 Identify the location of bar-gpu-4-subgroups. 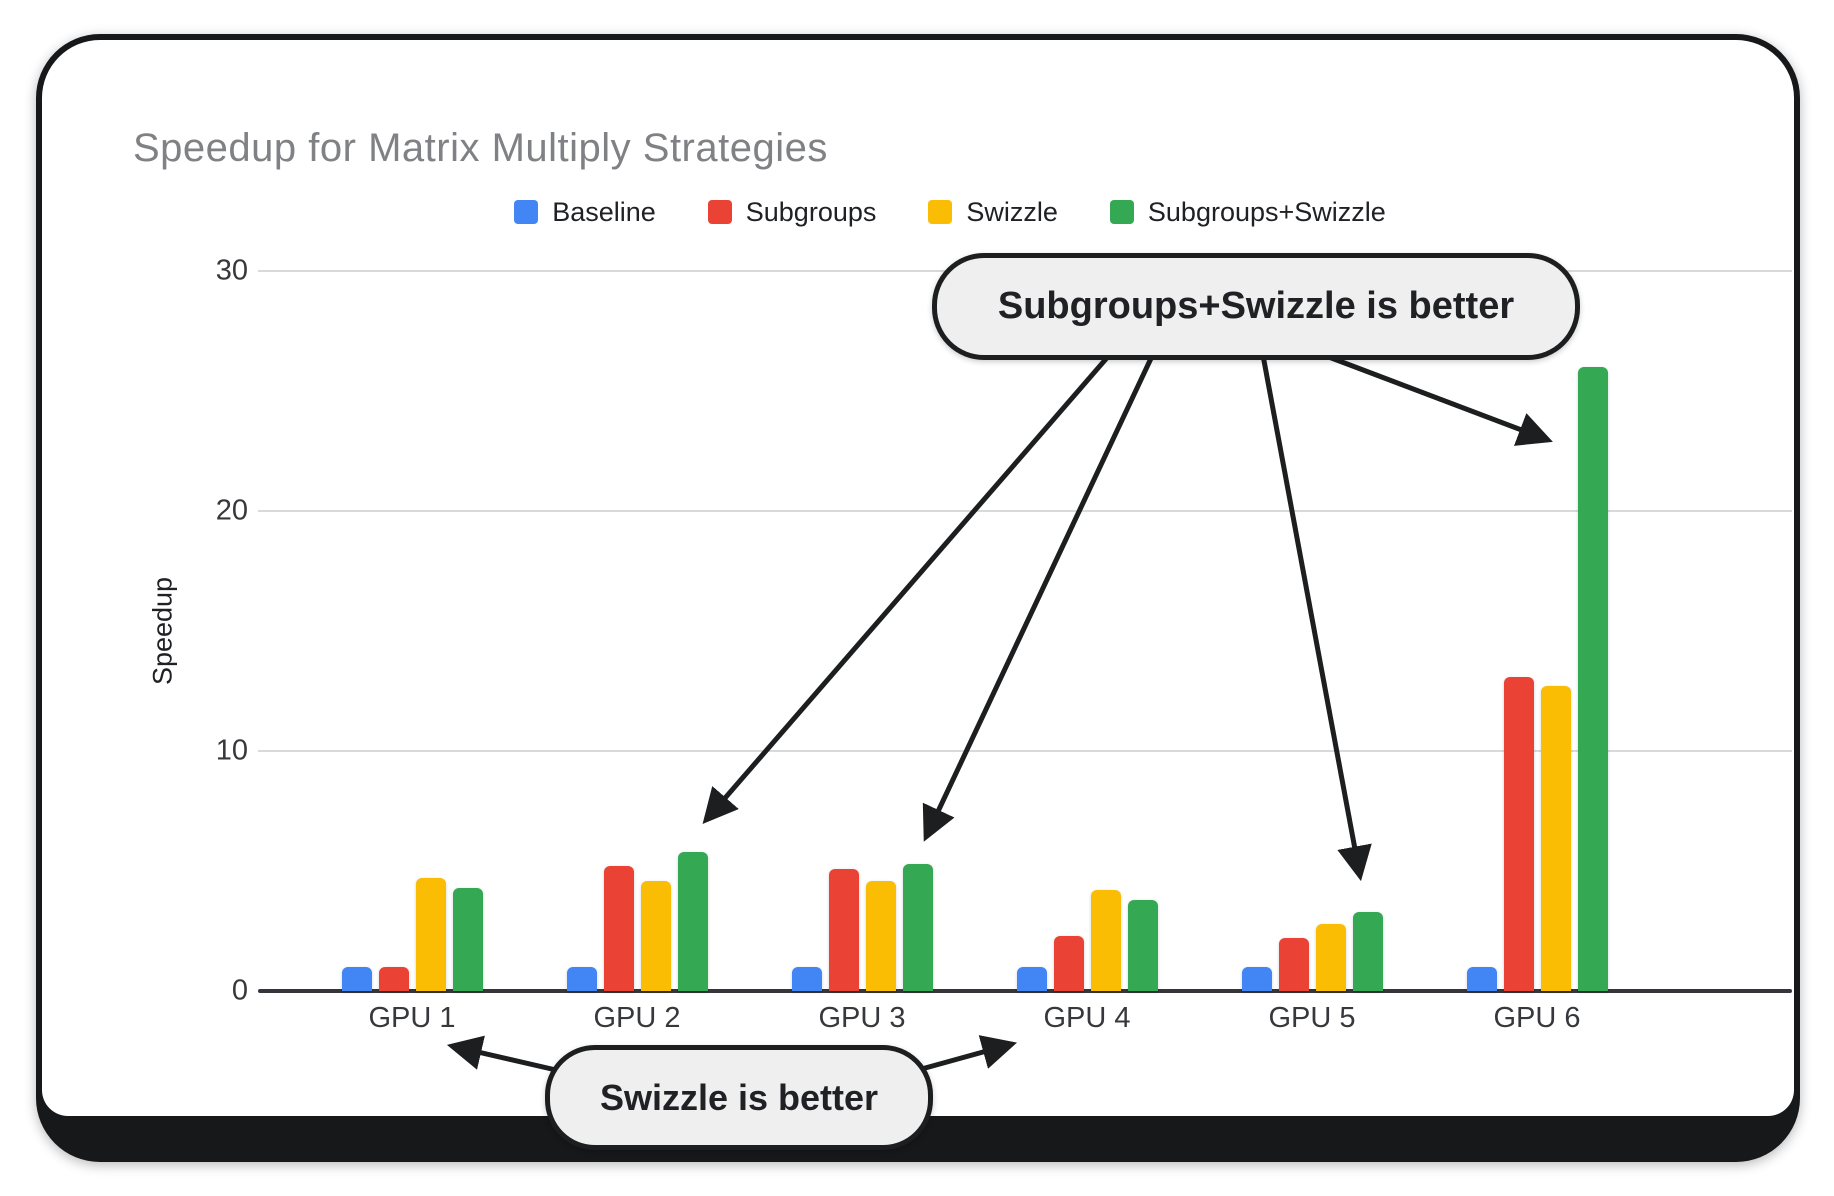
(1069, 963).